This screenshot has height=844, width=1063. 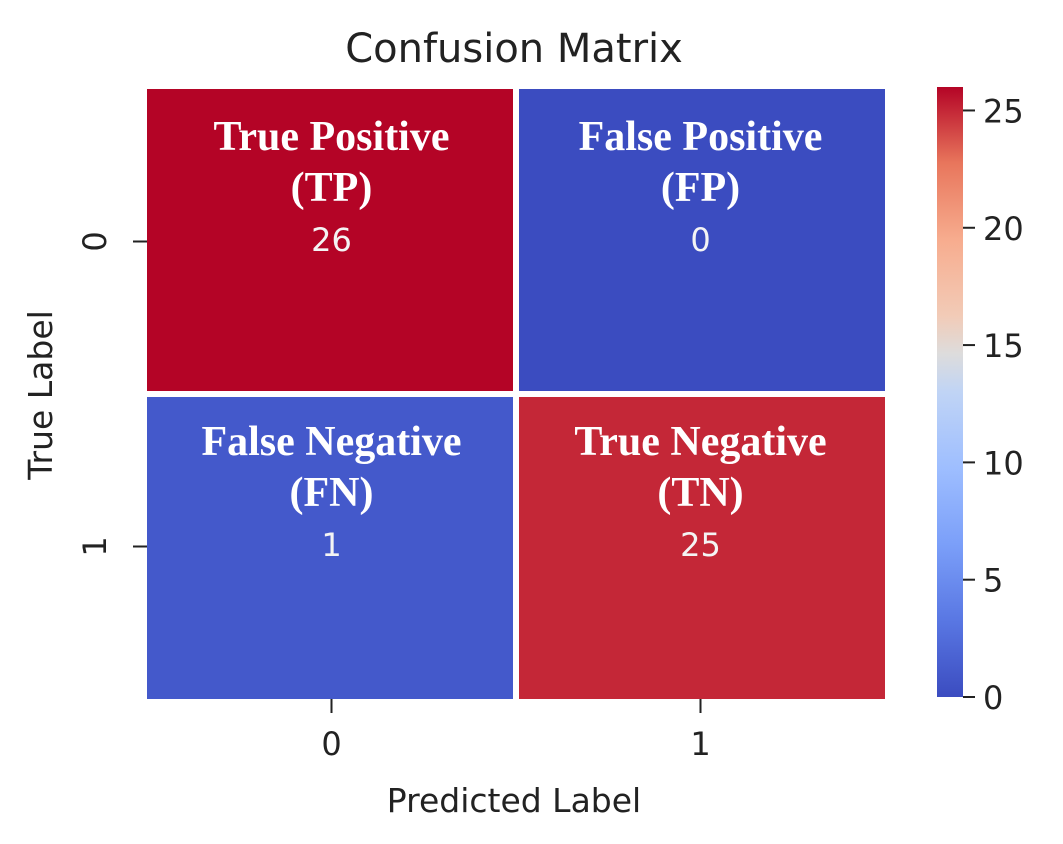 What do you see at coordinates (700, 744) in the screenshot?
I see `x-tick-label-1: 1` at bounding box center [700, 744].